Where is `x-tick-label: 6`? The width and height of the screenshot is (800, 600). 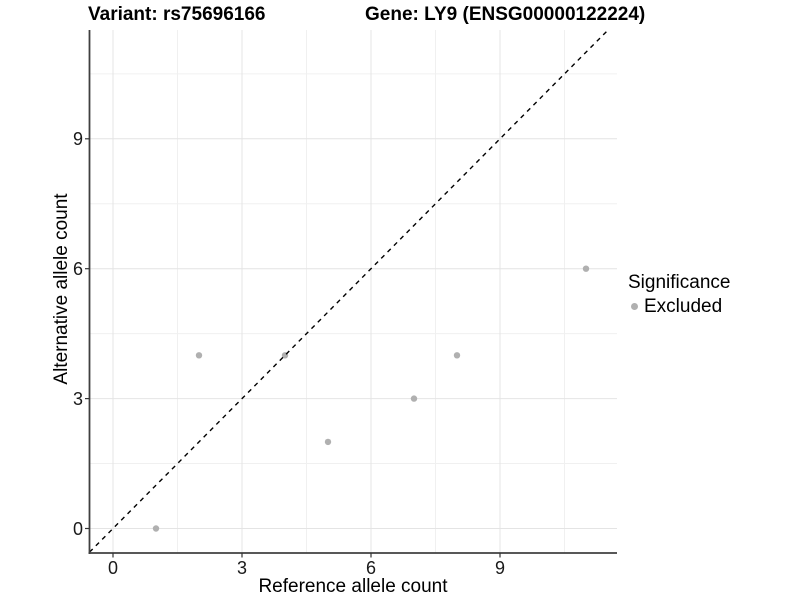 x-tick-label: 6 is located at coordinates (371, 568).